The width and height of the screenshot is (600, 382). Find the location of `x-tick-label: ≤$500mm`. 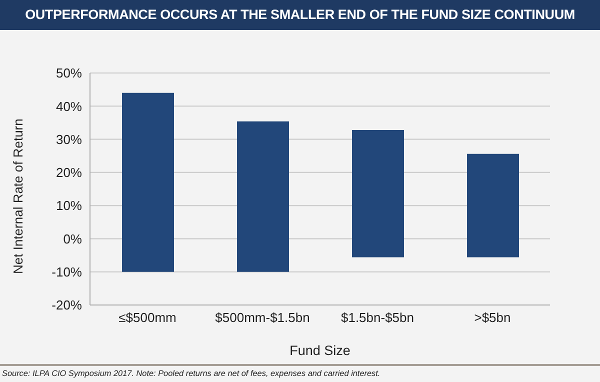

x-tick-label: ≤$500mm is located at coordinates (147, 318).